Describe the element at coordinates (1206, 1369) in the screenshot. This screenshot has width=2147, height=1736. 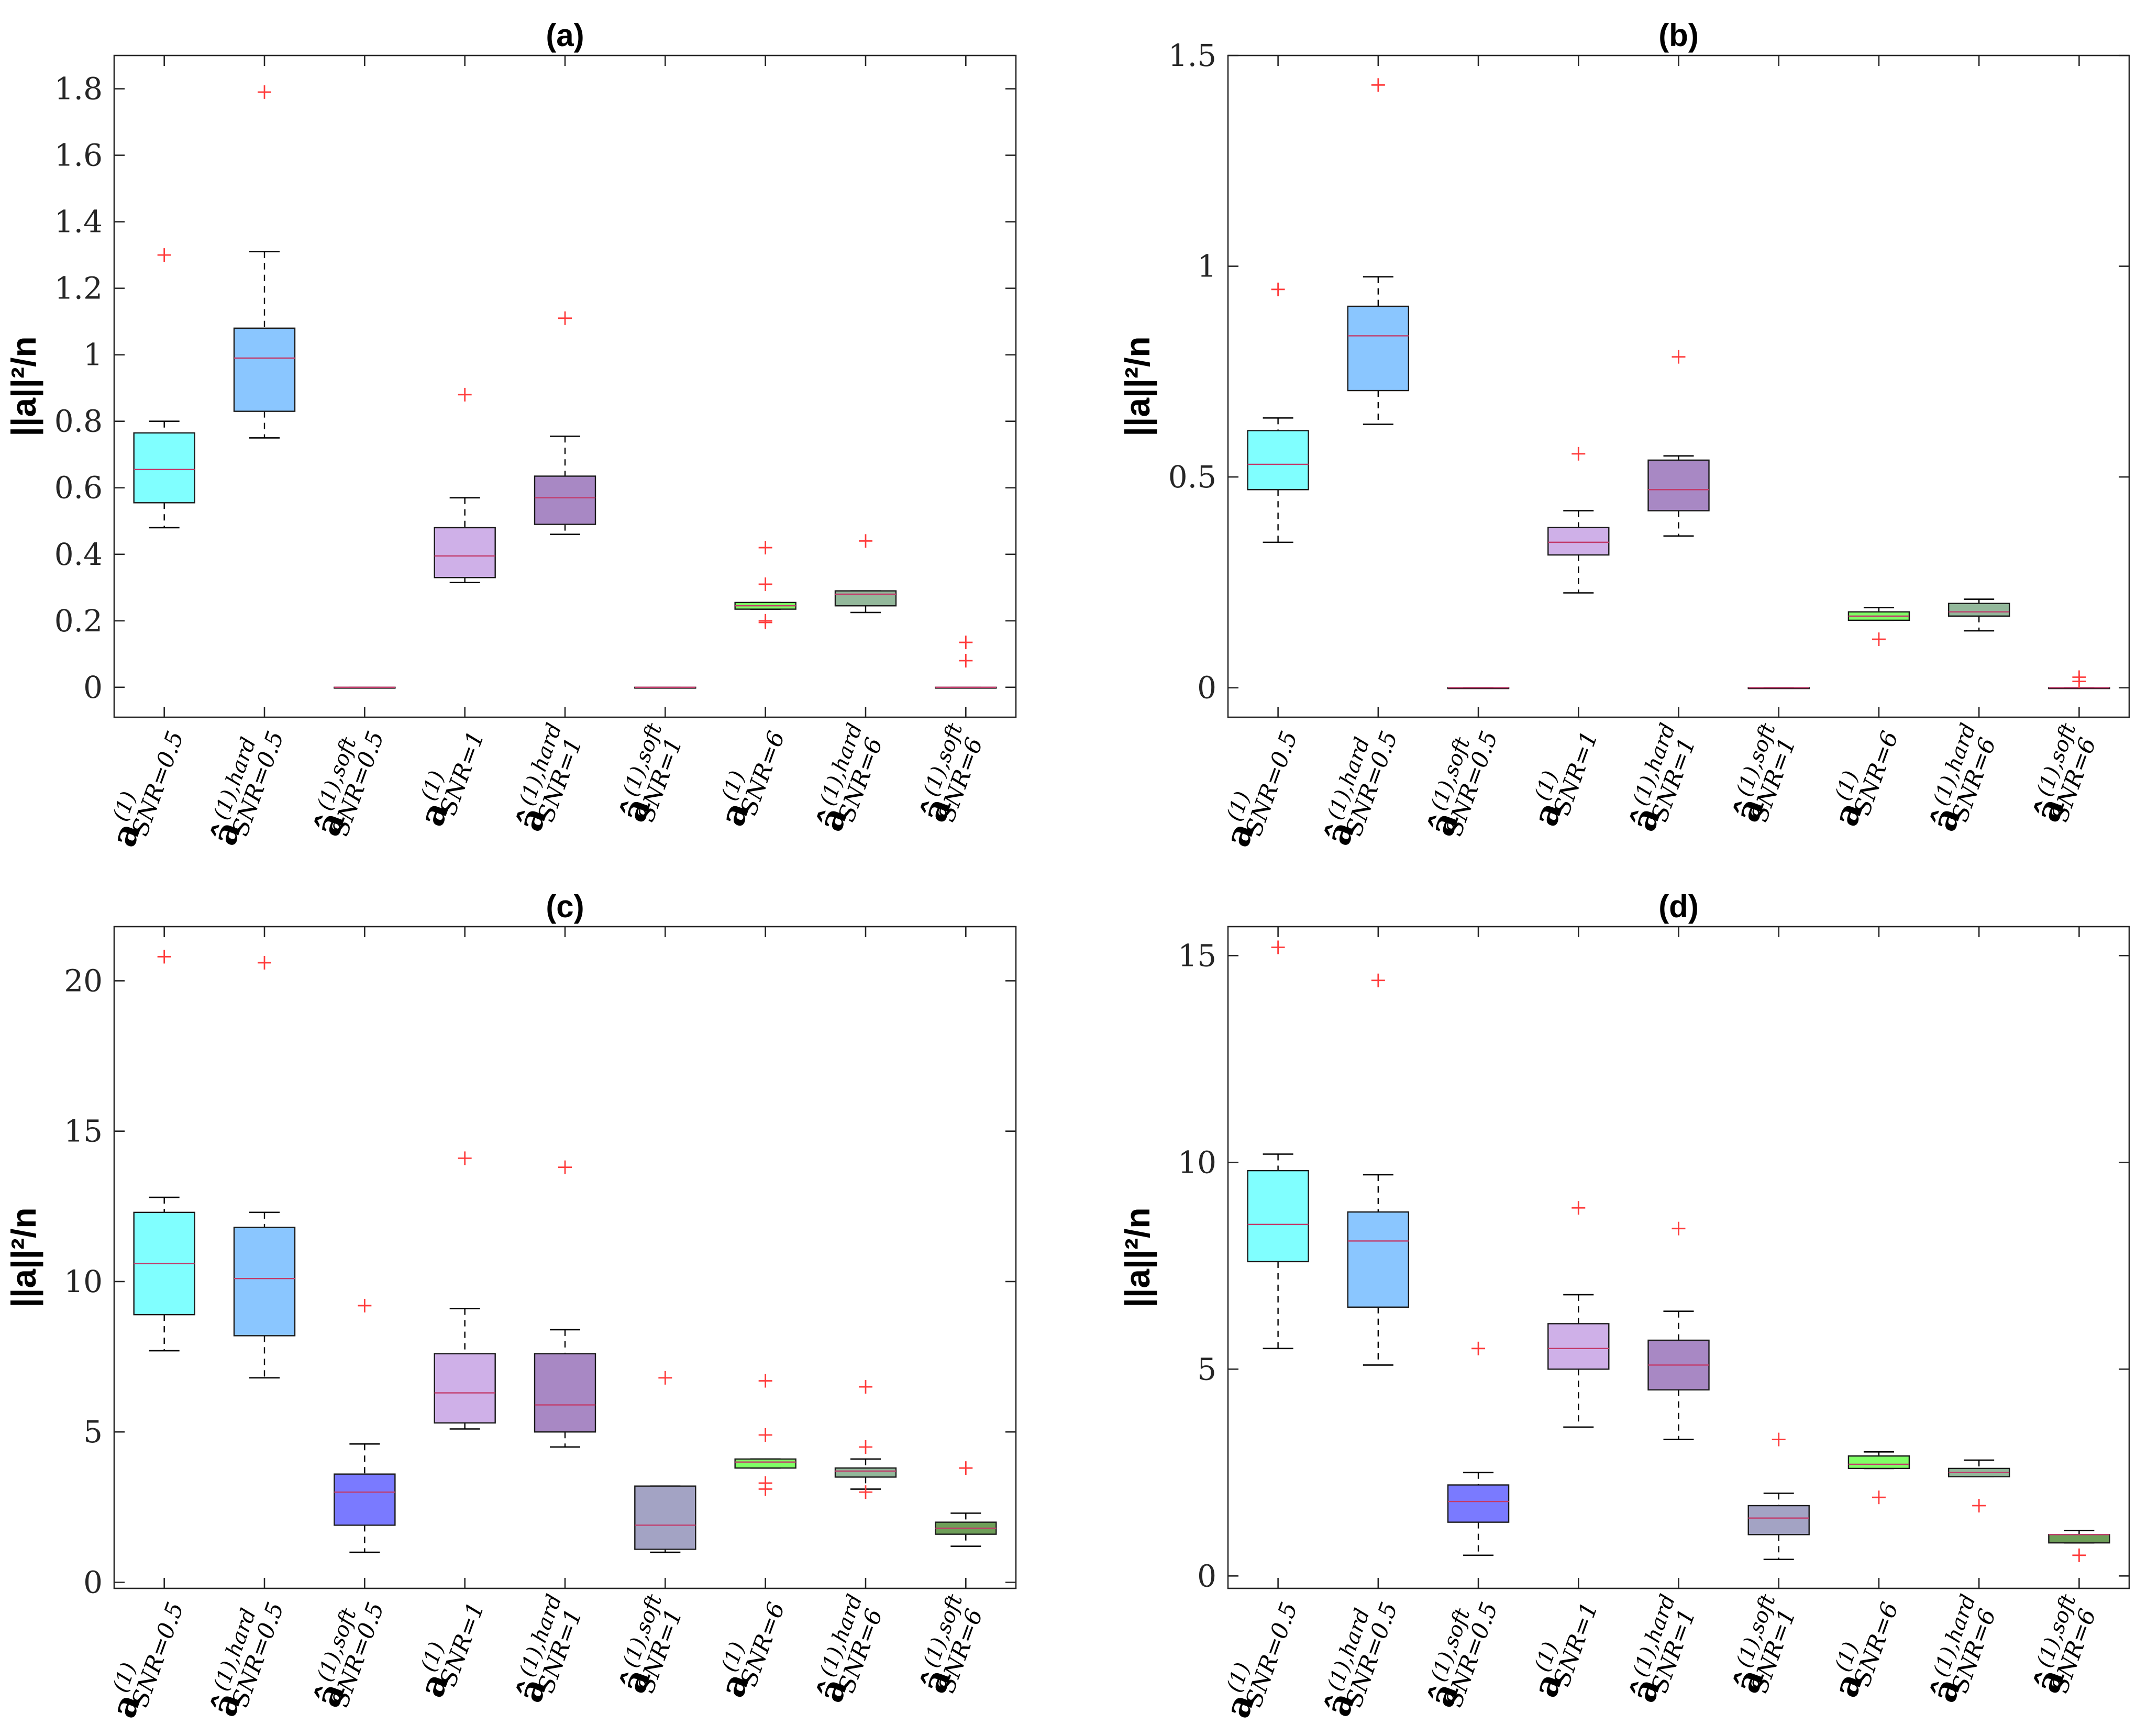
I see `y-tick-label: 5` at that location.